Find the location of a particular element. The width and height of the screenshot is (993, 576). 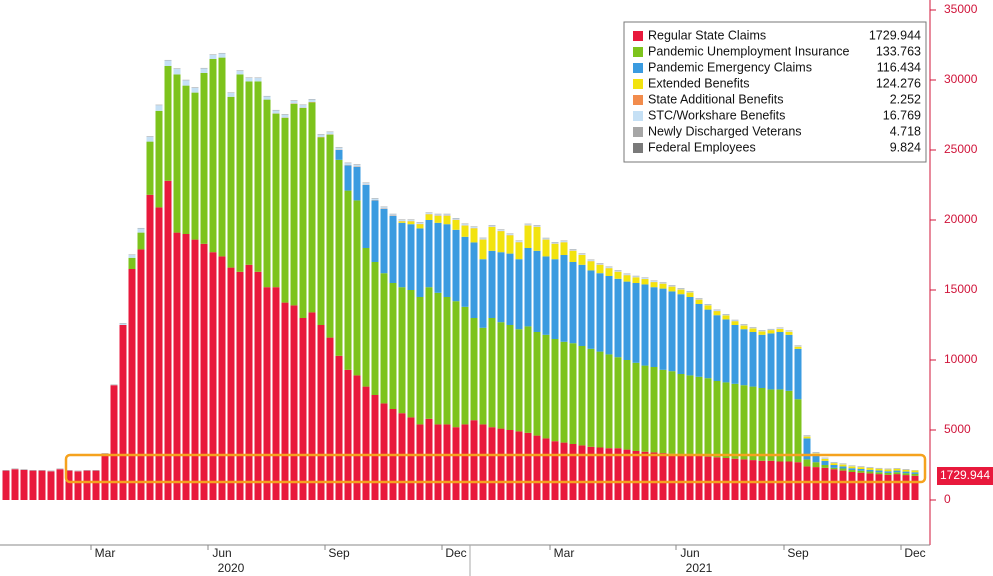

legend-label: Federal Employees is located at coordinates (702, 147).